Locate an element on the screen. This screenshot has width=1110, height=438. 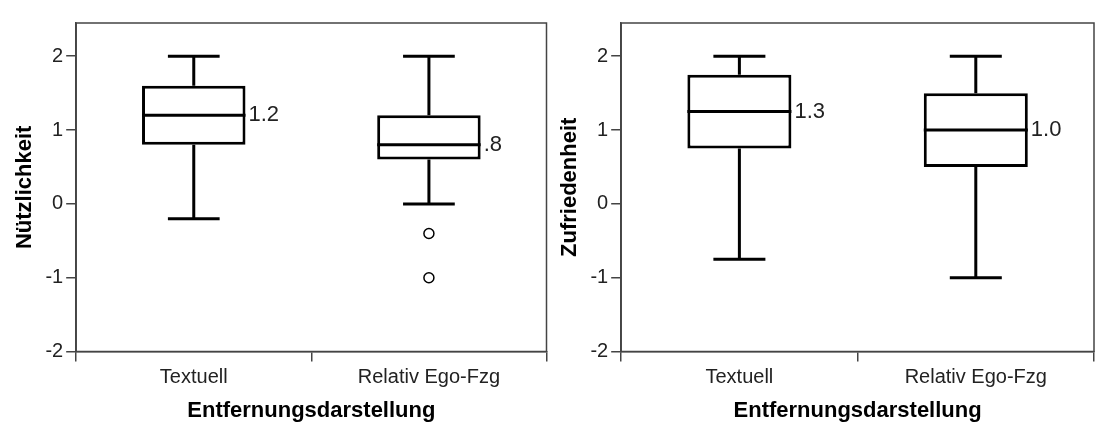
y-axis-title: Zufriedenheit is located at coordinates (569, 186).